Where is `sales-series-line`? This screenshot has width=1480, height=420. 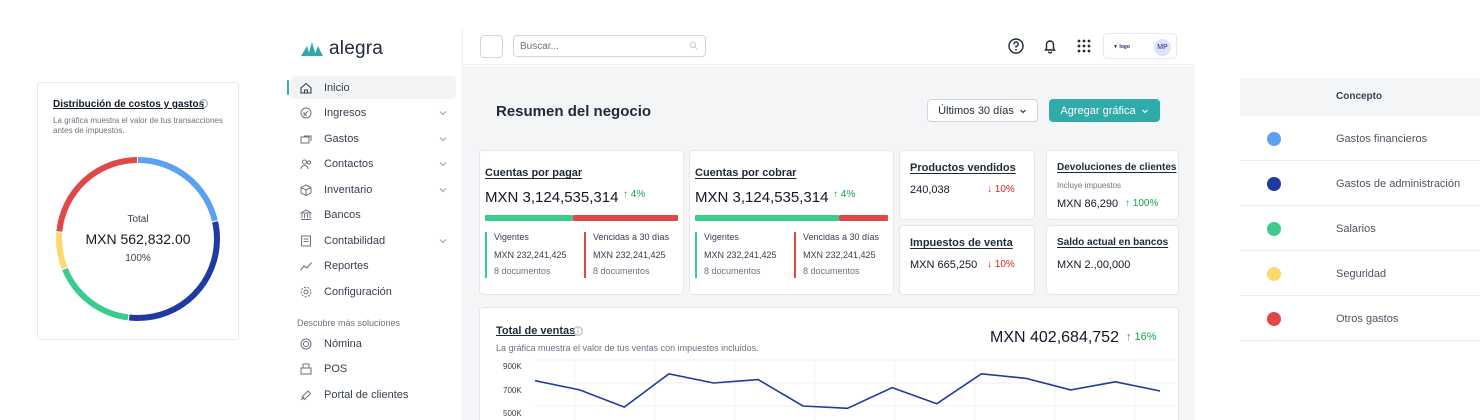
sales-series-line is located at coordinates (848, 391).